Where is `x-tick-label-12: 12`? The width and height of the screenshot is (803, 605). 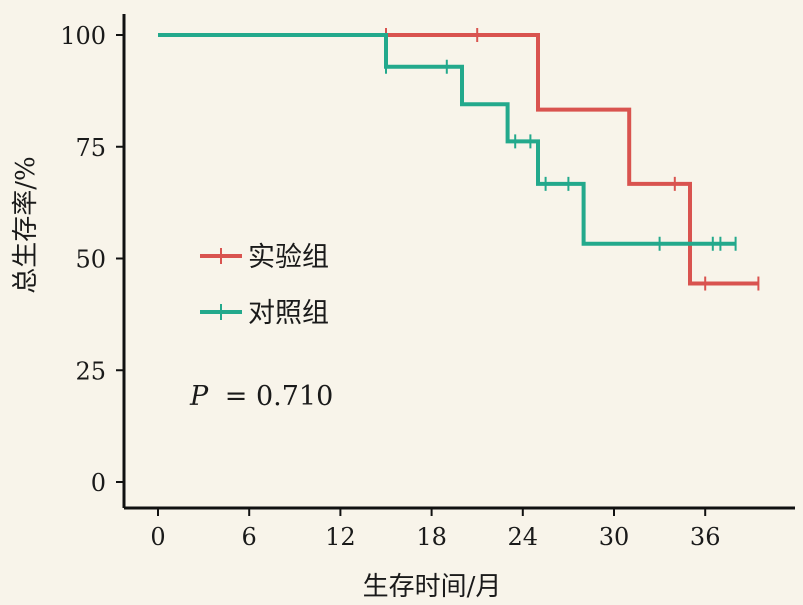
x-tick-label-12: 12 is located at coordinates (340, 537).